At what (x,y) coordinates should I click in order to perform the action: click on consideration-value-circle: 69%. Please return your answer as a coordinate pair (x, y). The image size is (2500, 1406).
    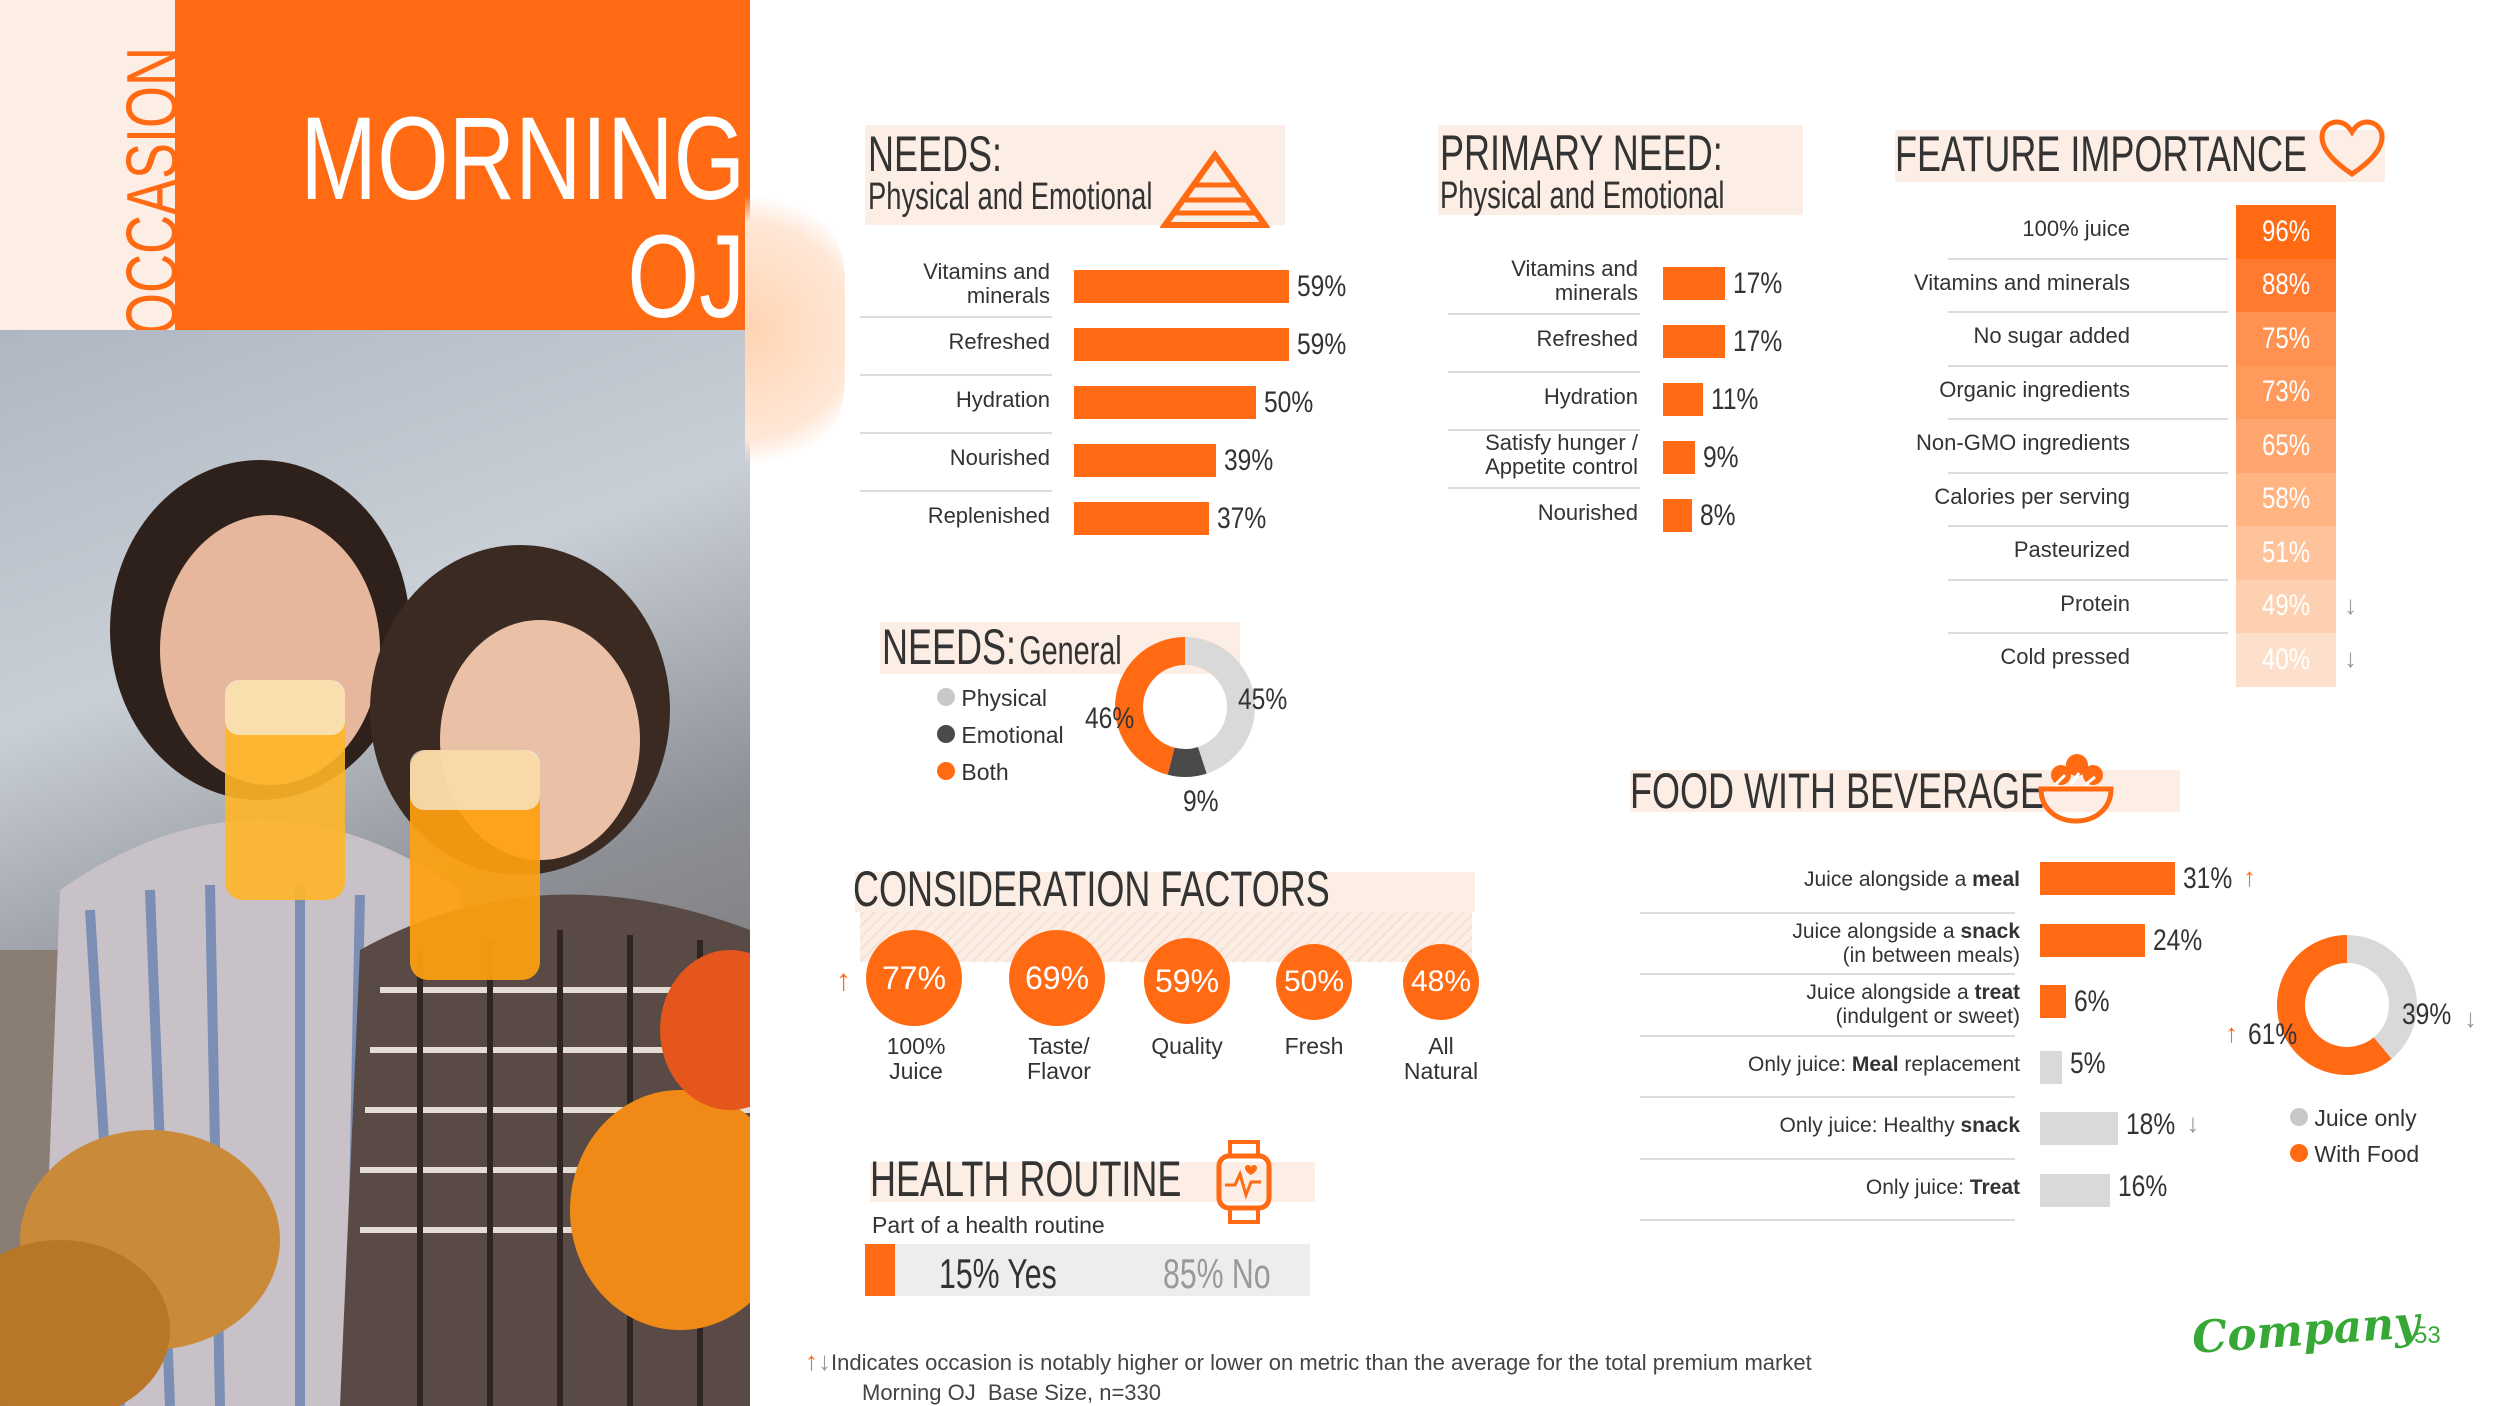
    Looking at the image, I should click on (1057, 978).